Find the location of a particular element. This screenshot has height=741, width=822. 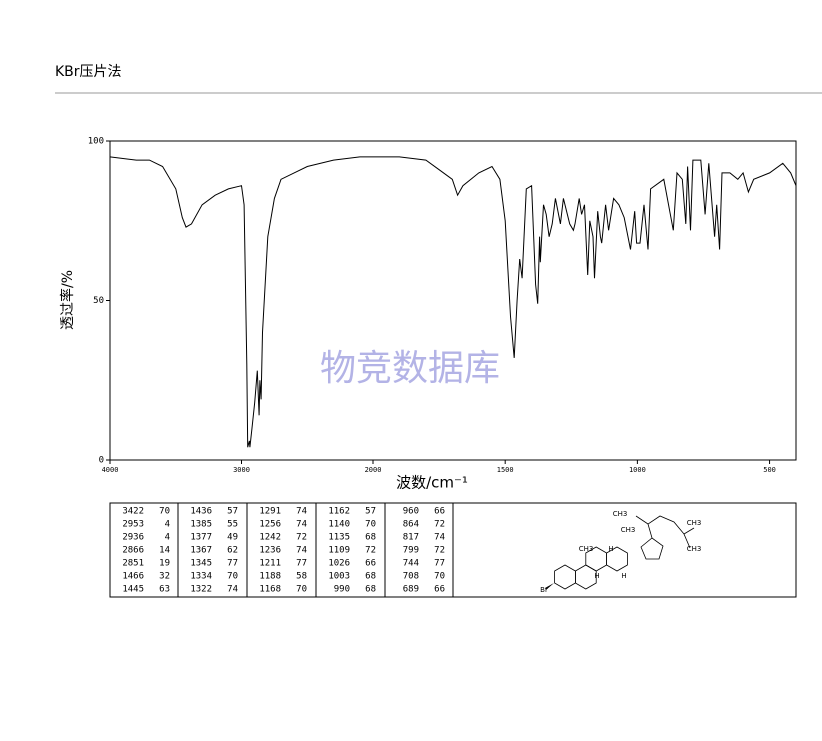

watermark: 物竞数据库 is located at coordinates (410, 368).